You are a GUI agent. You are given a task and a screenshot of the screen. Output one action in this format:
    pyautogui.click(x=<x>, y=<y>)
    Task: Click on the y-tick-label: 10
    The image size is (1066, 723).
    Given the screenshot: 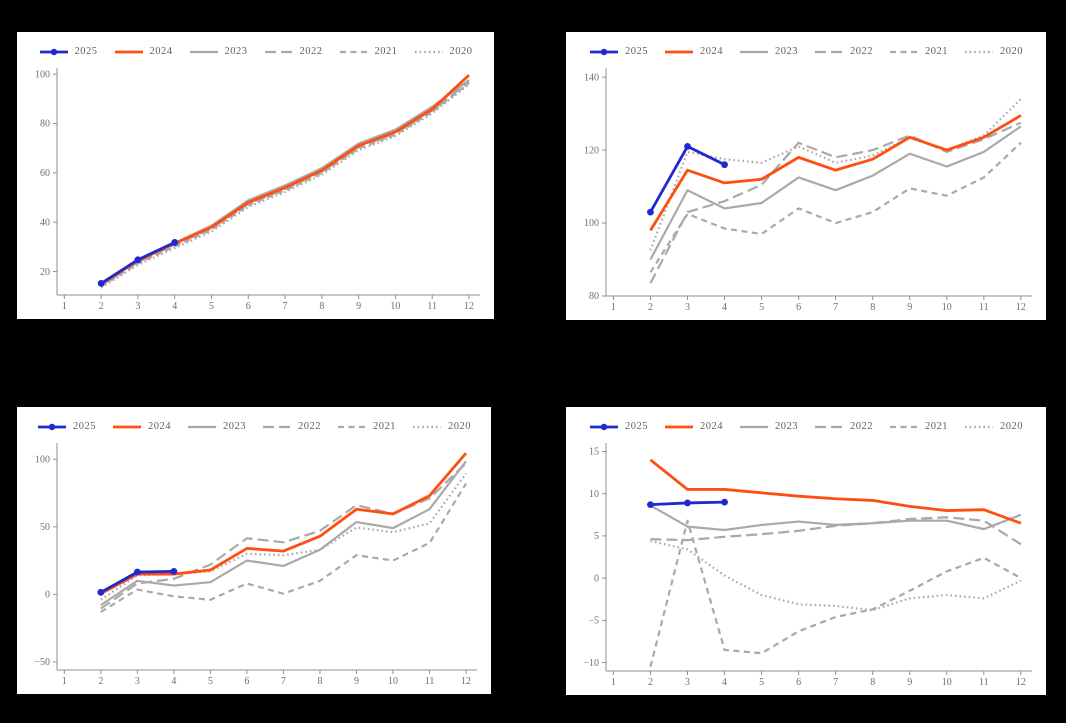 What is the action you would take?
    pyautogui.click(x=594, y=494)
    